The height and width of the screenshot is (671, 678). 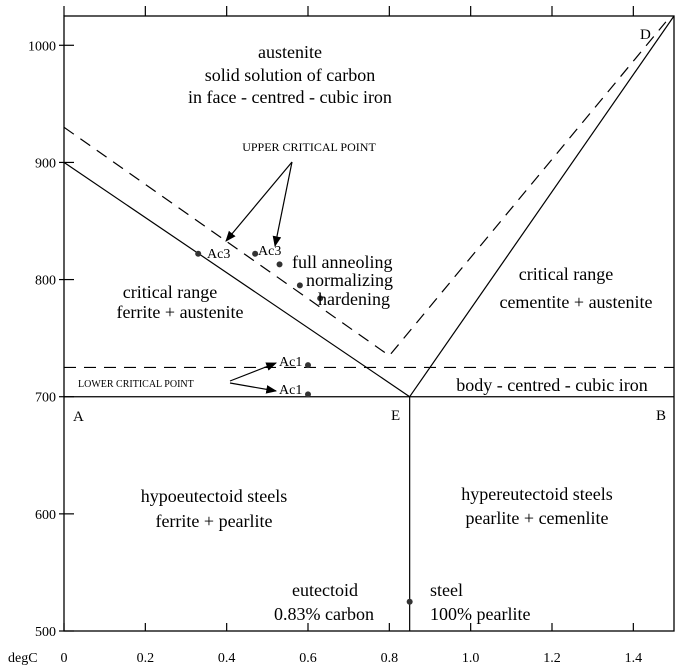 What do you see at coordinates (290, 390) in the screenshot?
I see `label-ac1-b: Ac1` at bounding box center [290, 390].